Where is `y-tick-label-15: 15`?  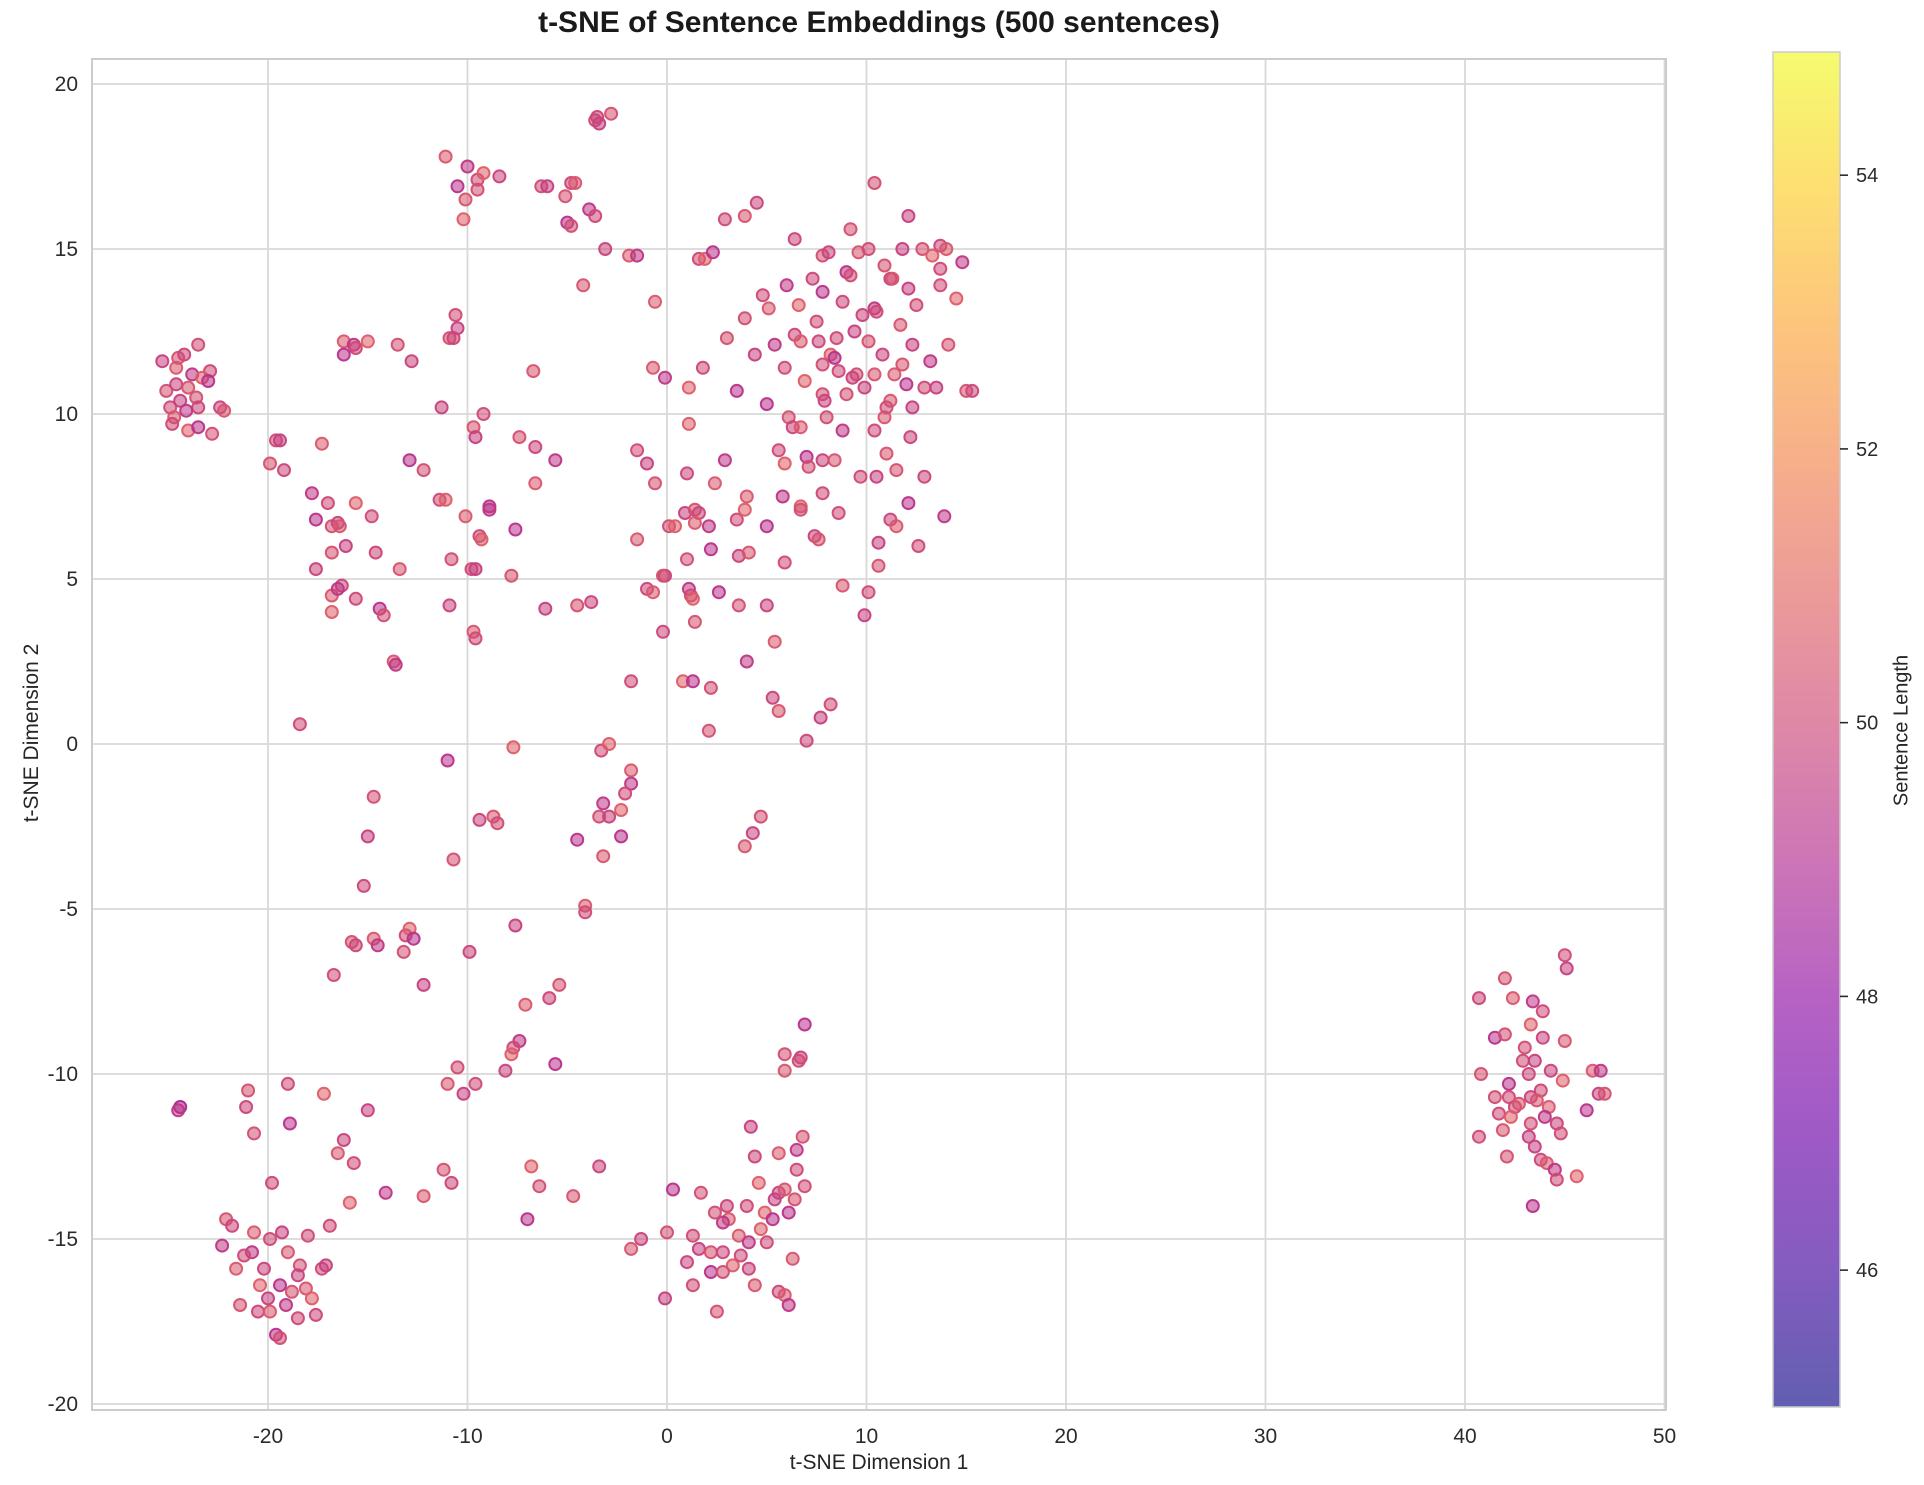
y-tick-label-15: 15 is located at coordinates (66, 249).